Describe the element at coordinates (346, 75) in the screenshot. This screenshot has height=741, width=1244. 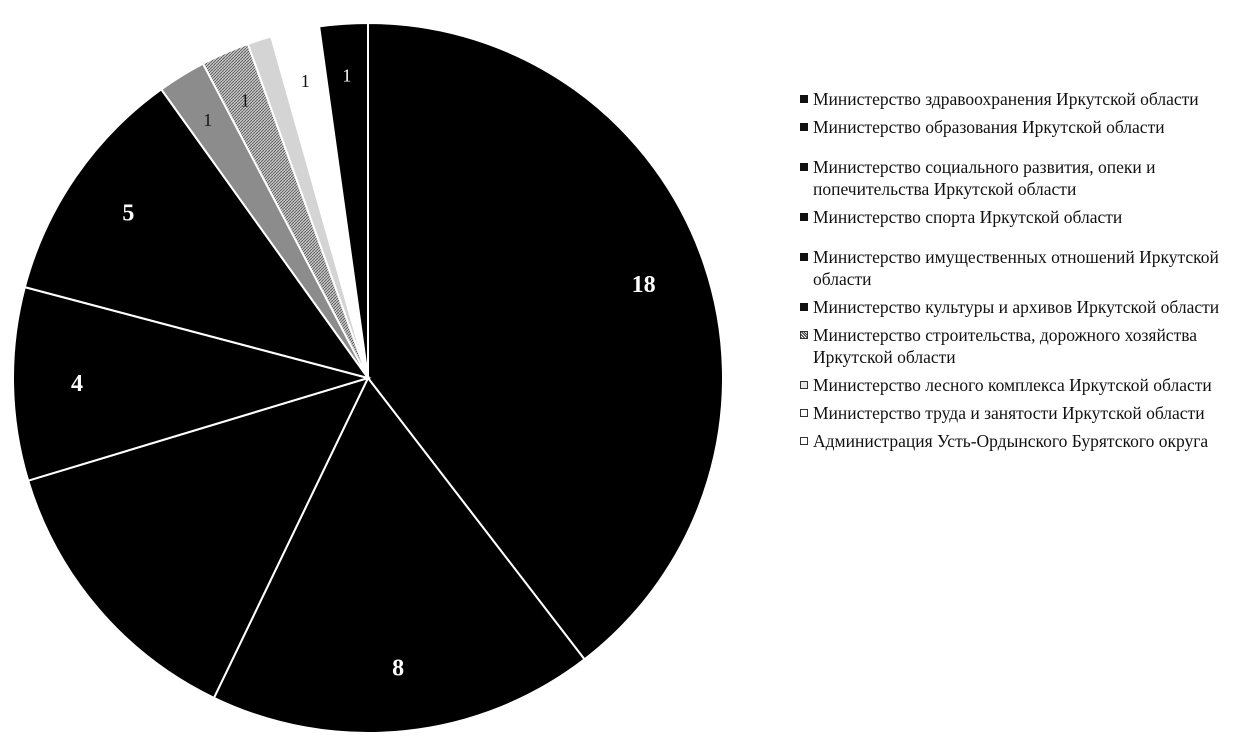
I see `data-label-10: 1` at that location.